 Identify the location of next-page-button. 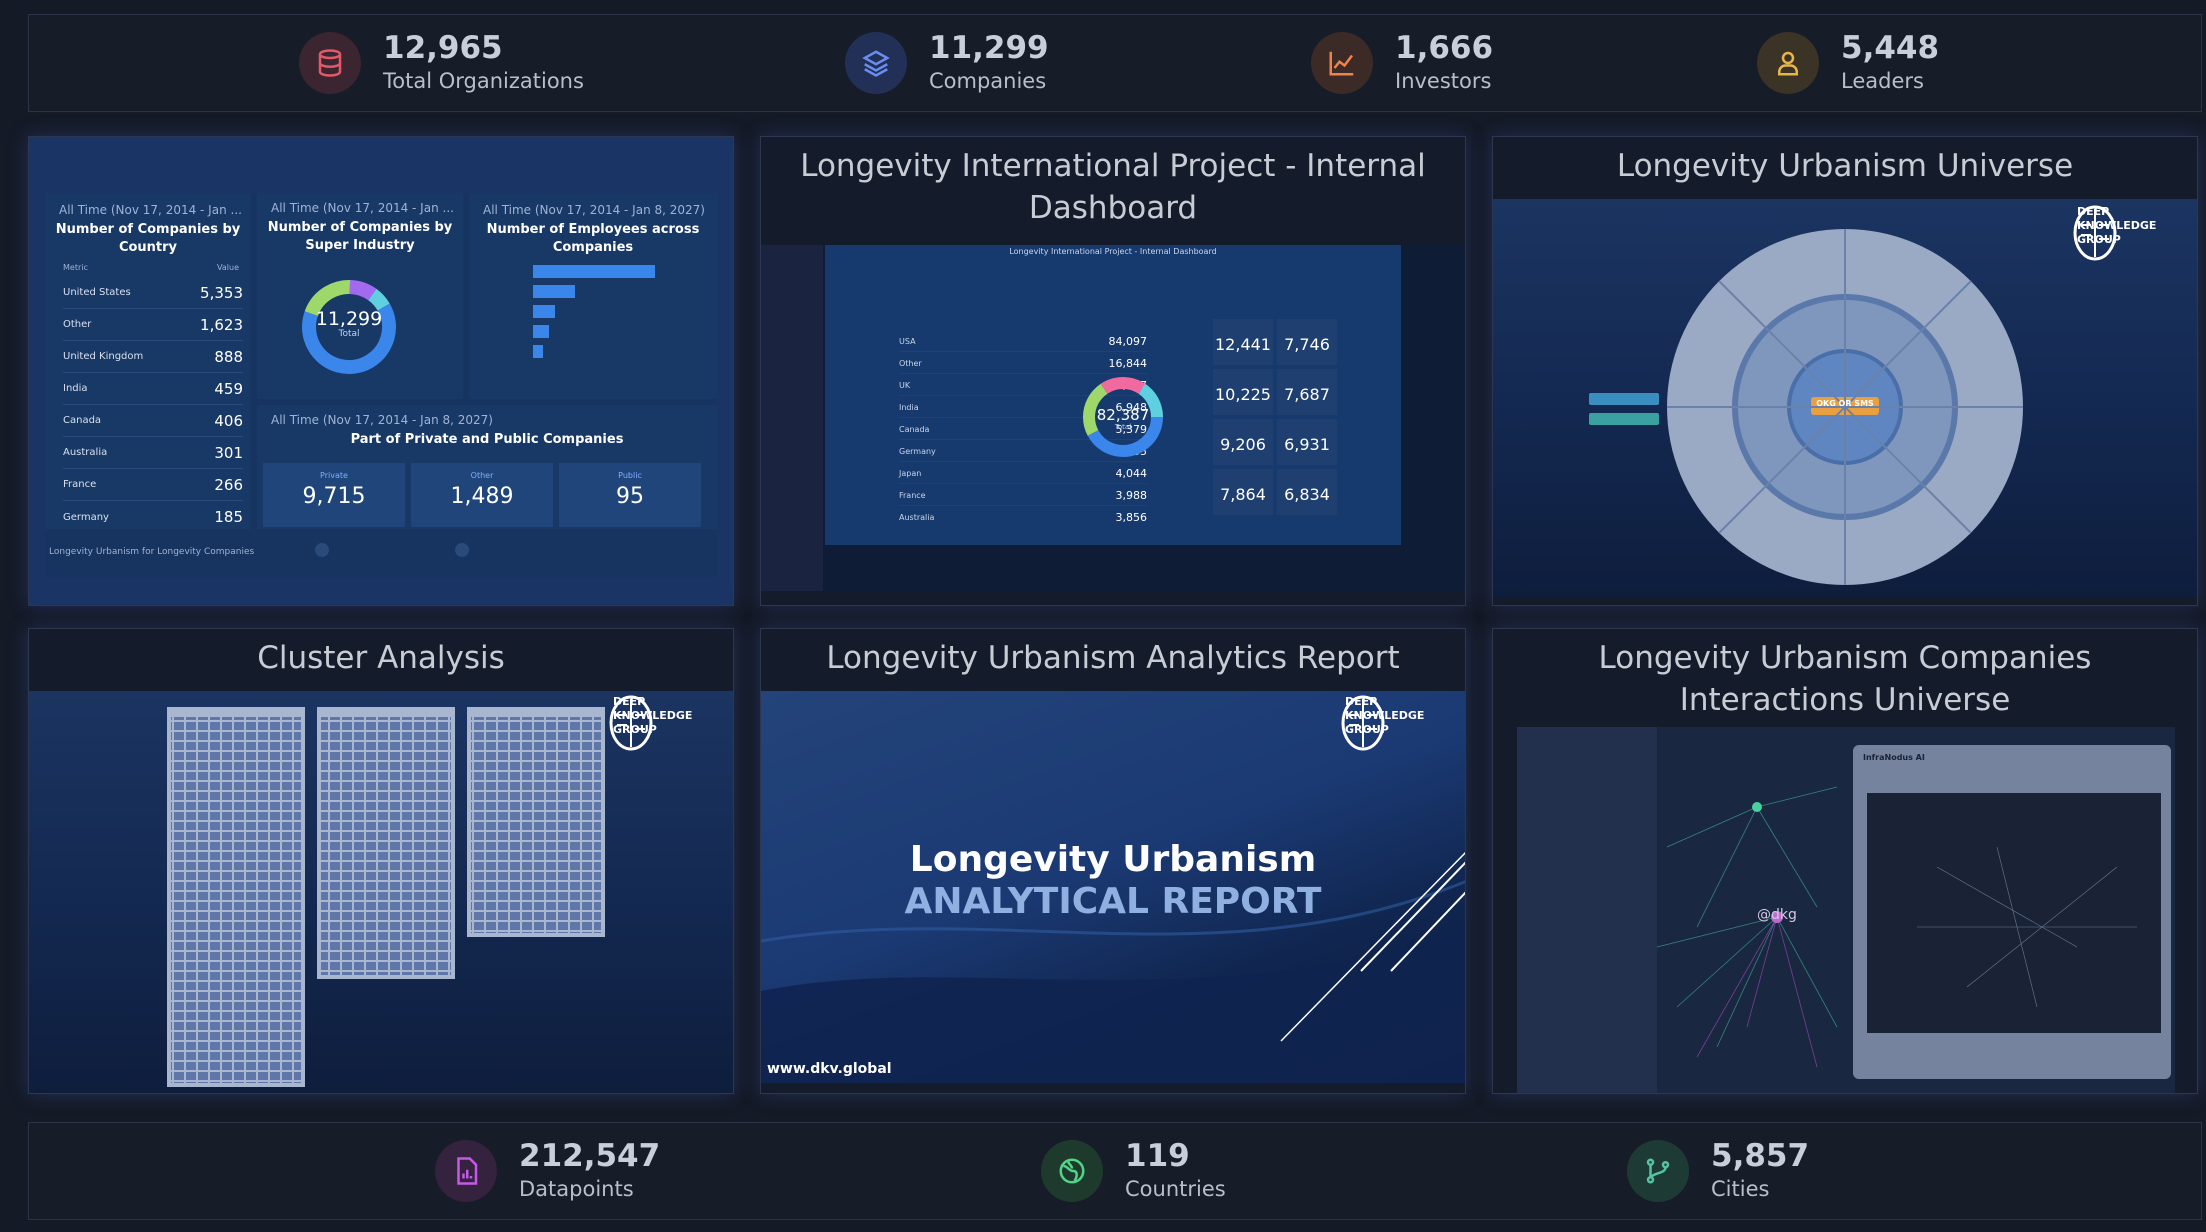
(462, 550).